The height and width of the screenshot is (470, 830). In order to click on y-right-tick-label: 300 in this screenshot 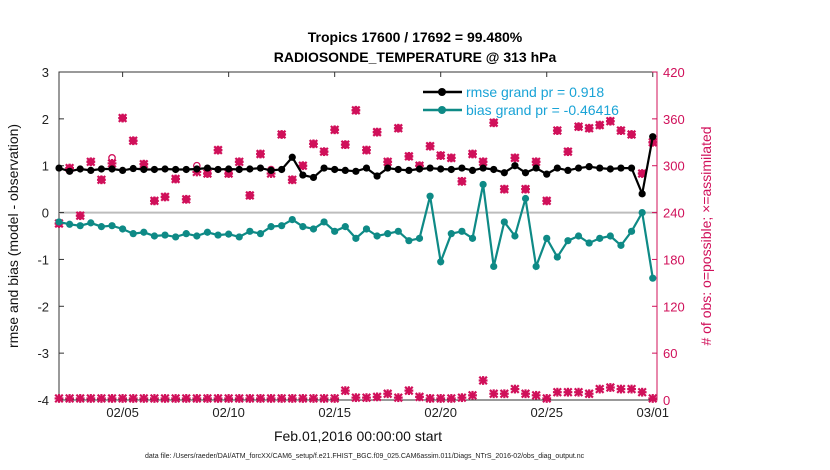, I will do `click(674, 166)`.